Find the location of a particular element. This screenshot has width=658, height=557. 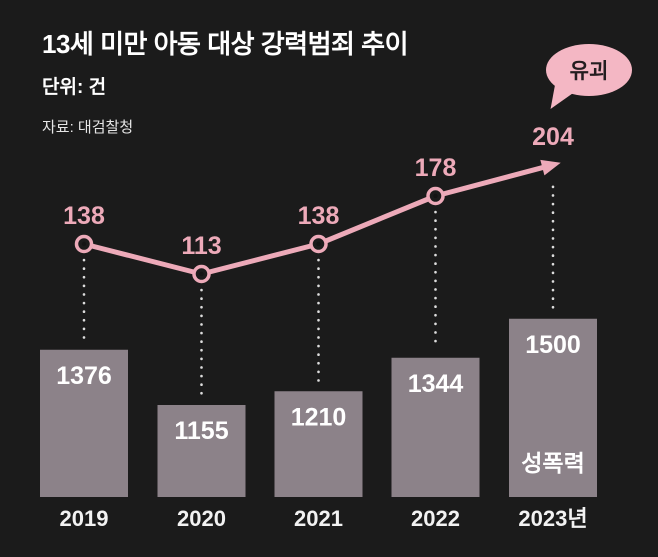

line-value-label: 178 is located at coordinates (436, 168).